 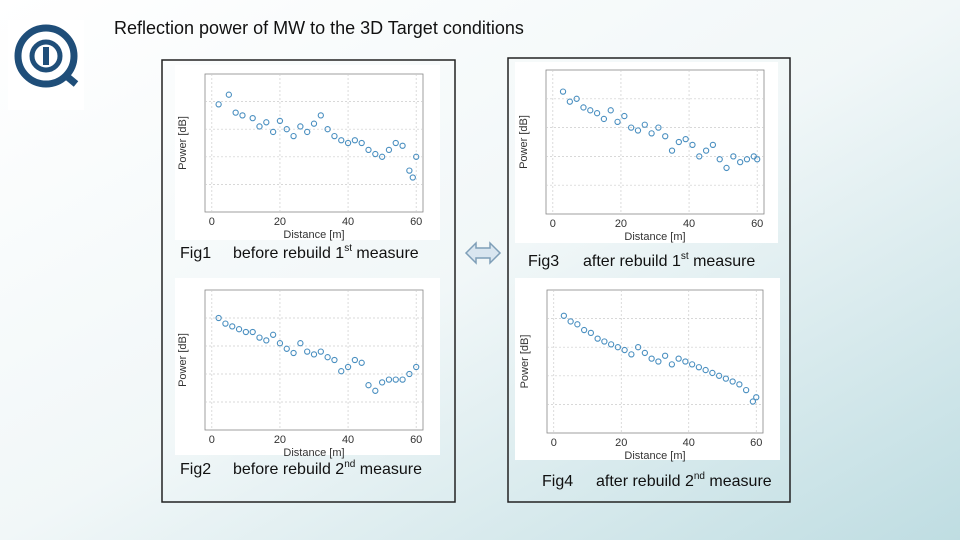 I want to click on caption-text: after rebuild 2, so click(x=645, y=481).